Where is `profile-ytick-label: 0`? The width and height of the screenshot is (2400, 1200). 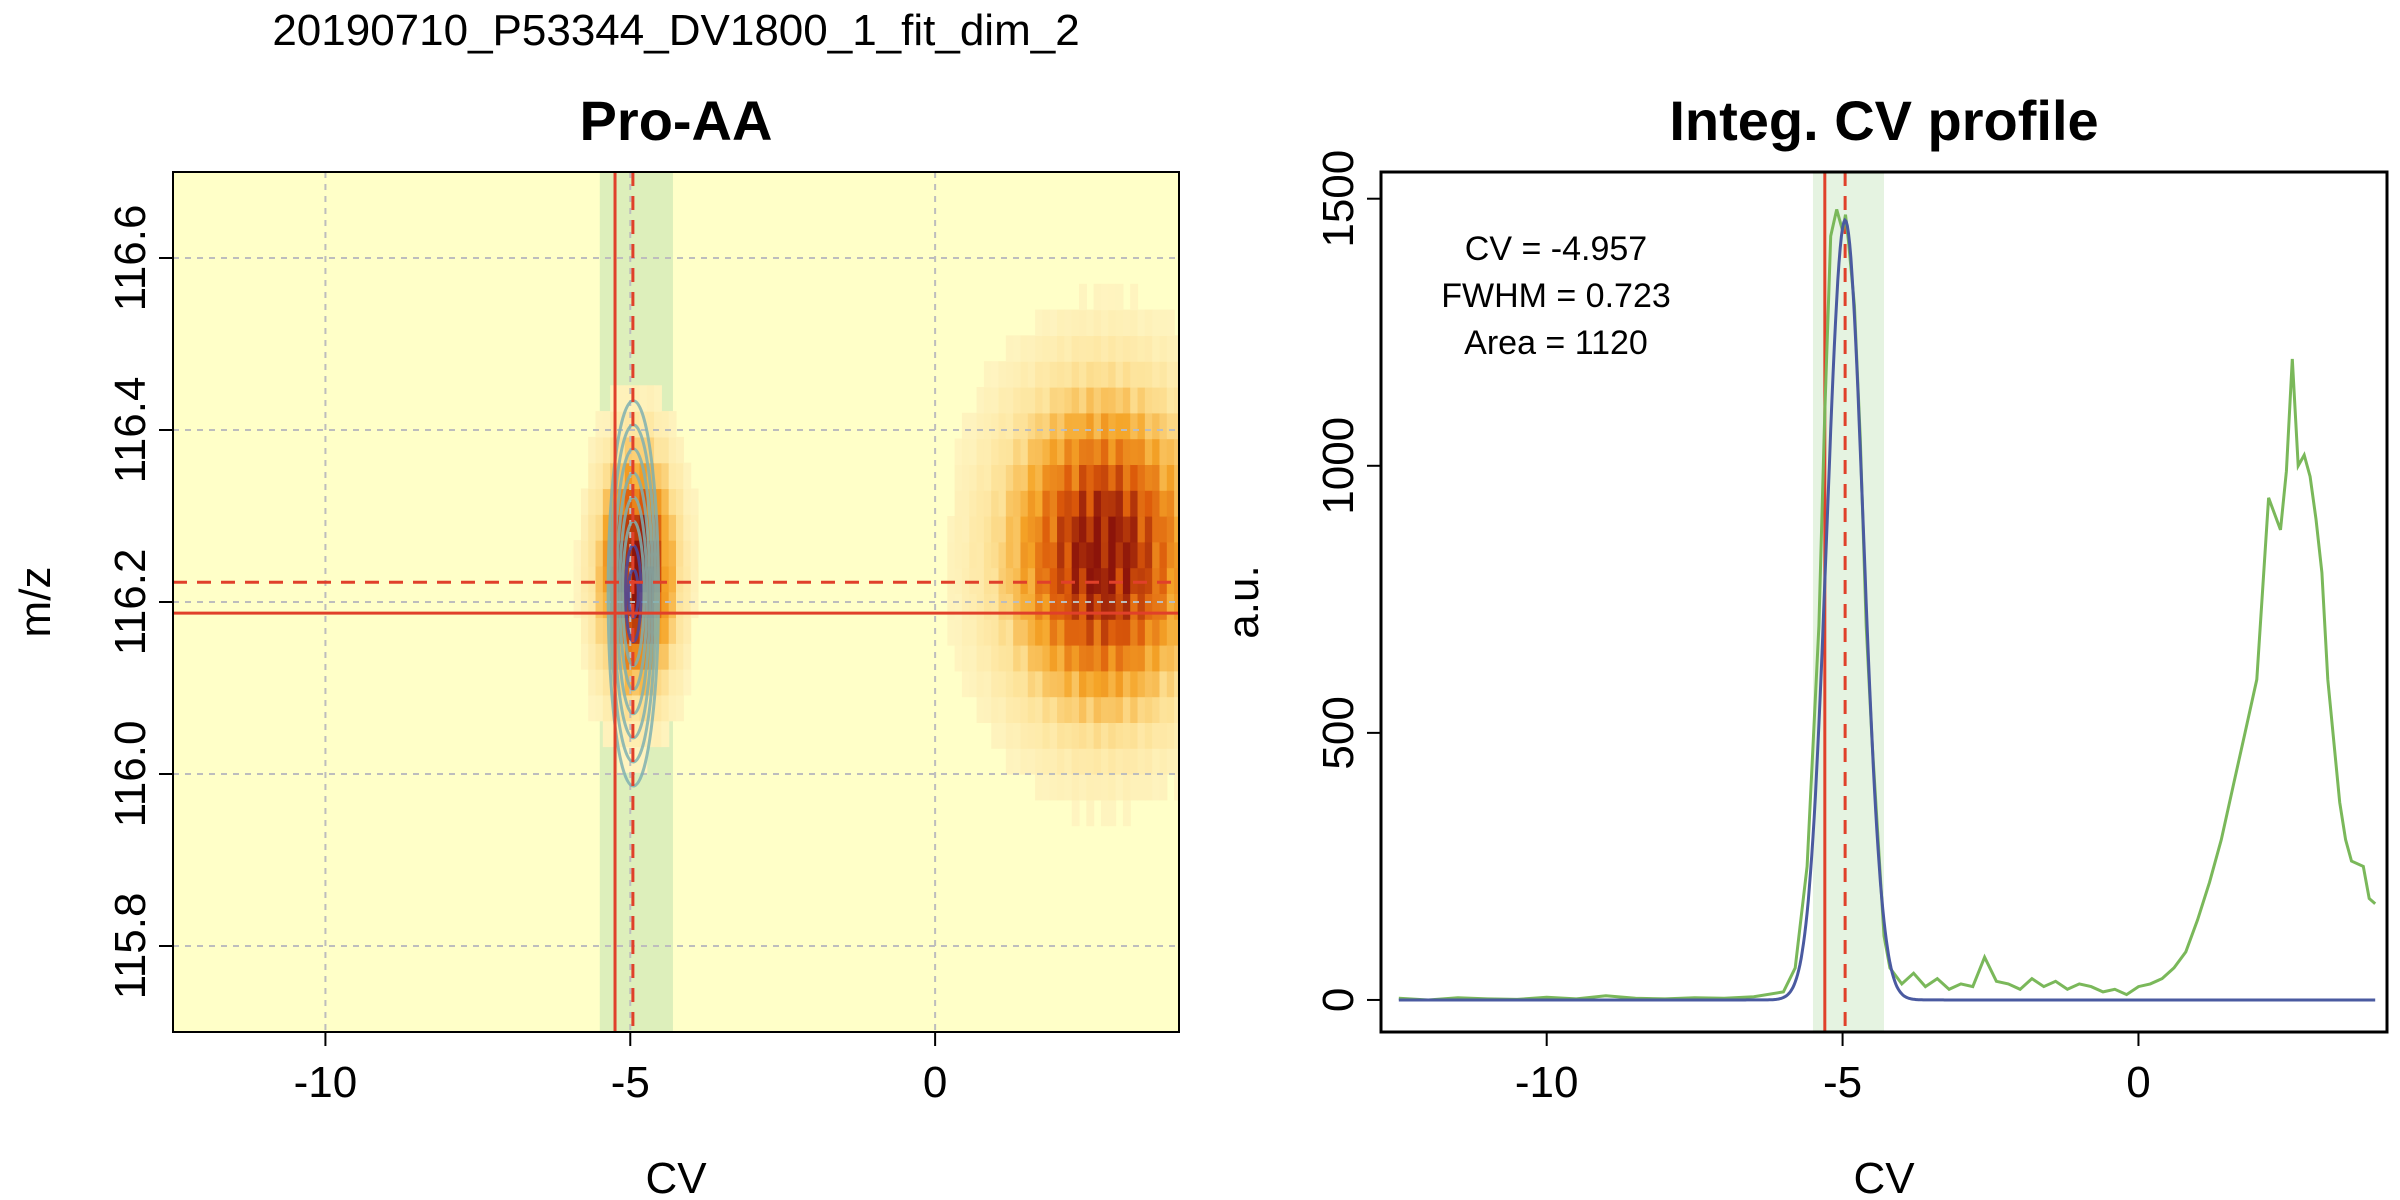
profile-ytick-label: 0 is located at coordinates (1338, 1000).